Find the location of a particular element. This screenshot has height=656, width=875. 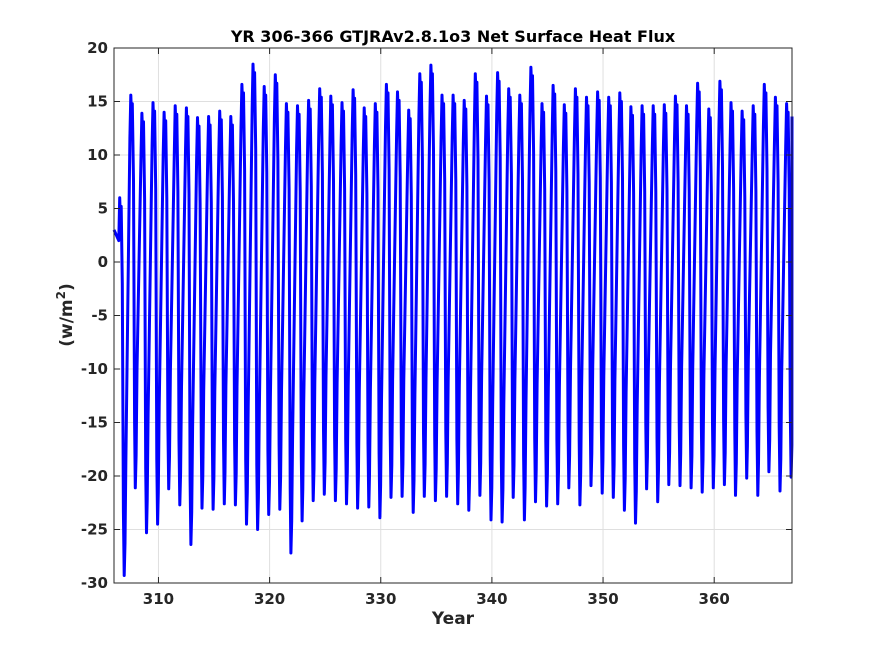

y-tick-label: 0 is located at coordinates (103, 262).